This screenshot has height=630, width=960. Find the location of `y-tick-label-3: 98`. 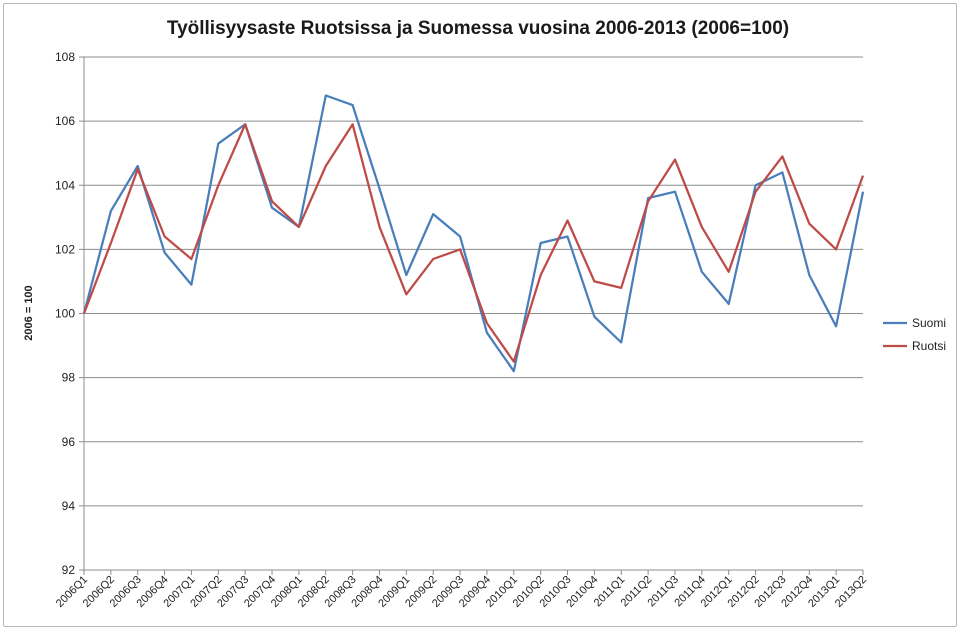

y-tick-label-3: 98 is located at coordinates (69, 378).